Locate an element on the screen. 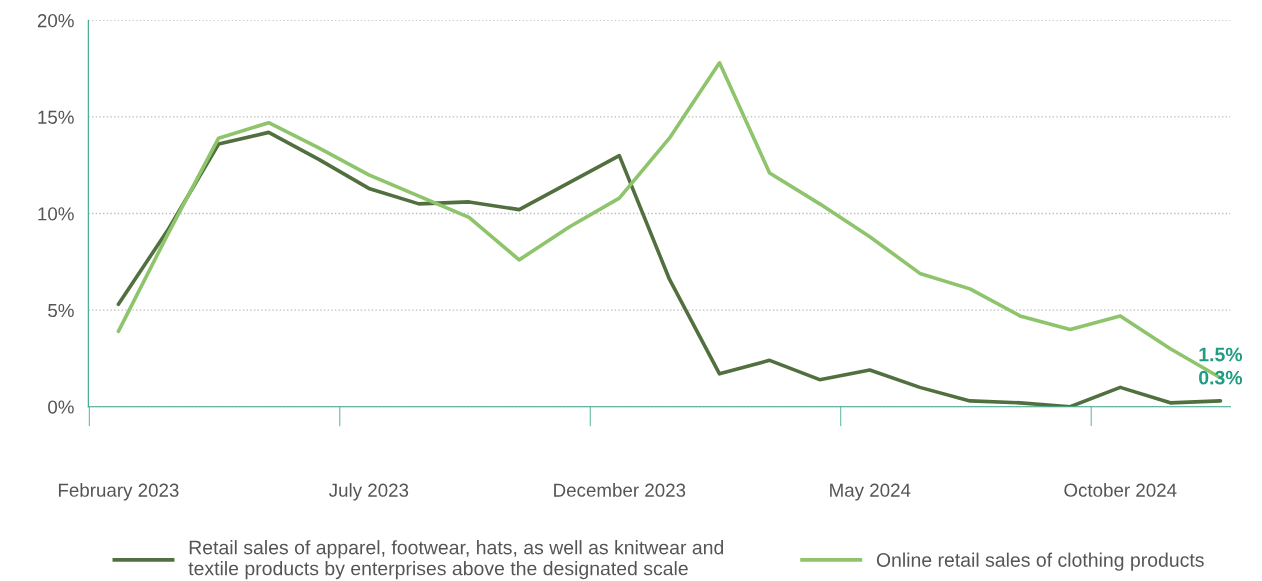  y-tick-label: 10% is located at coordinates (56, 214).